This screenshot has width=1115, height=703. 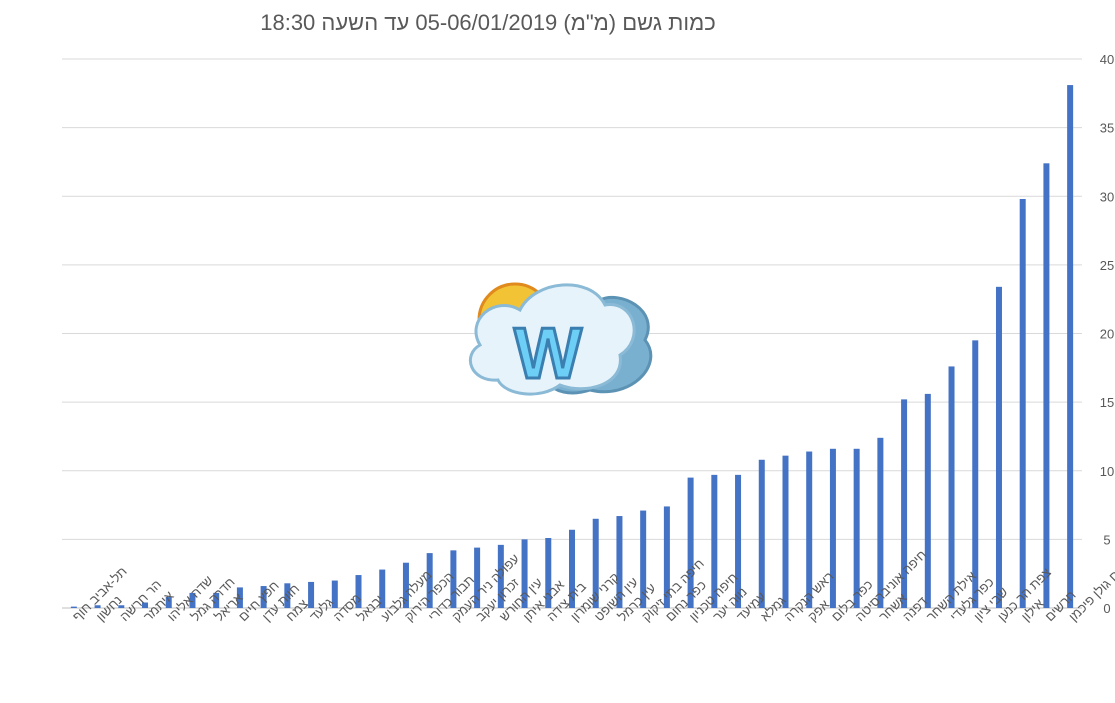 I want to click on weather-logo-icon: W, so click(x=560, y=339).